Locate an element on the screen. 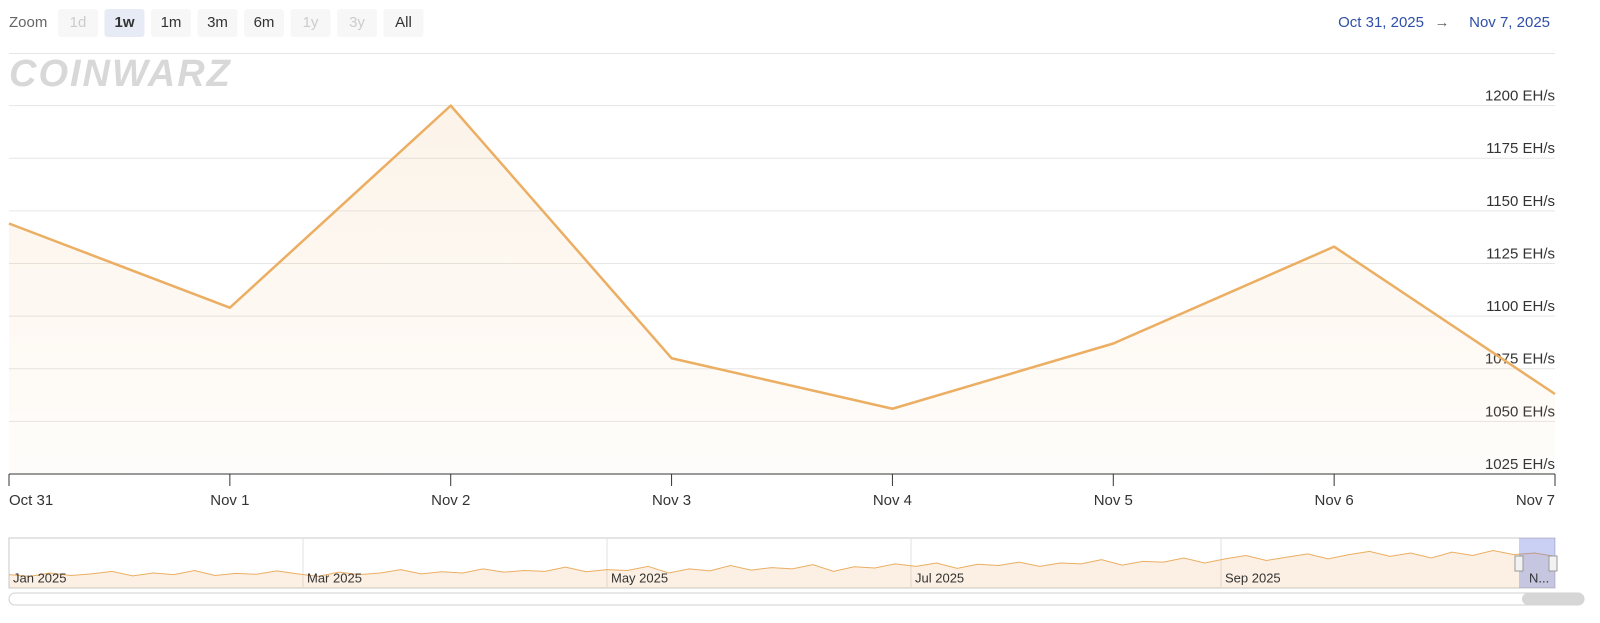 The height and width of the screenshot is (623, 1600). navigator-label: May 2025 is located at coordinates (639, 577).